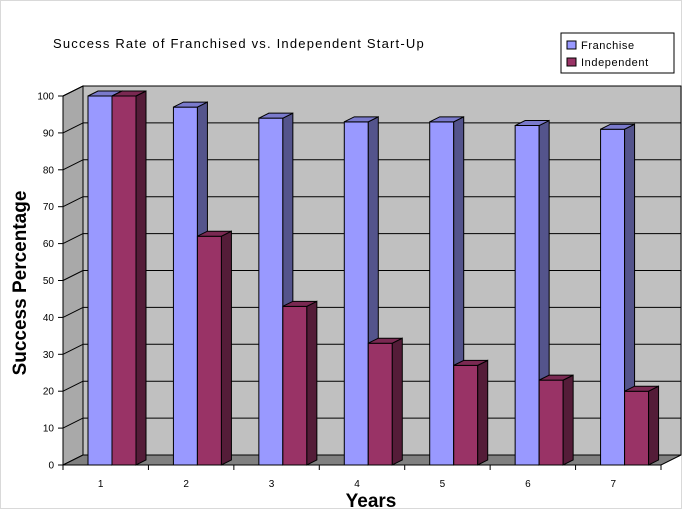 The width and height of the screenshot is (682, 510). I want to click on bar-independent-year-2-front, so click(209, 350).